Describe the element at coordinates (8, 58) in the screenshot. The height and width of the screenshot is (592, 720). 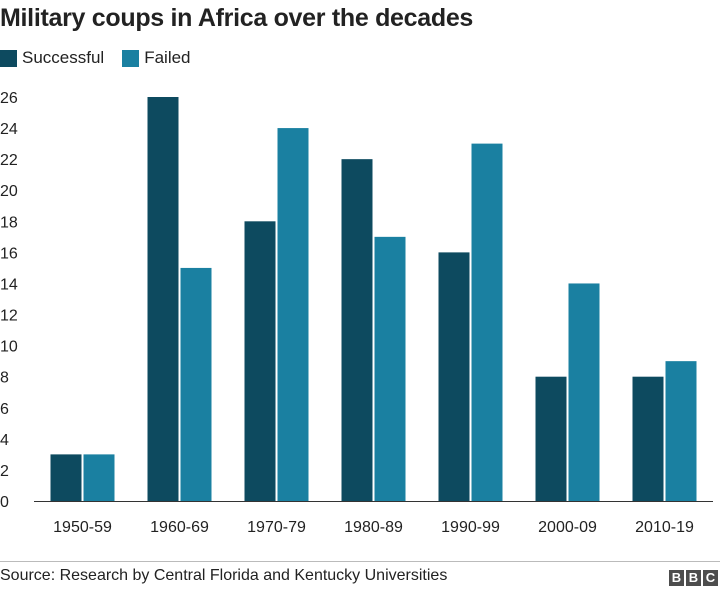
I see `legend-swatch-successful` at that location.